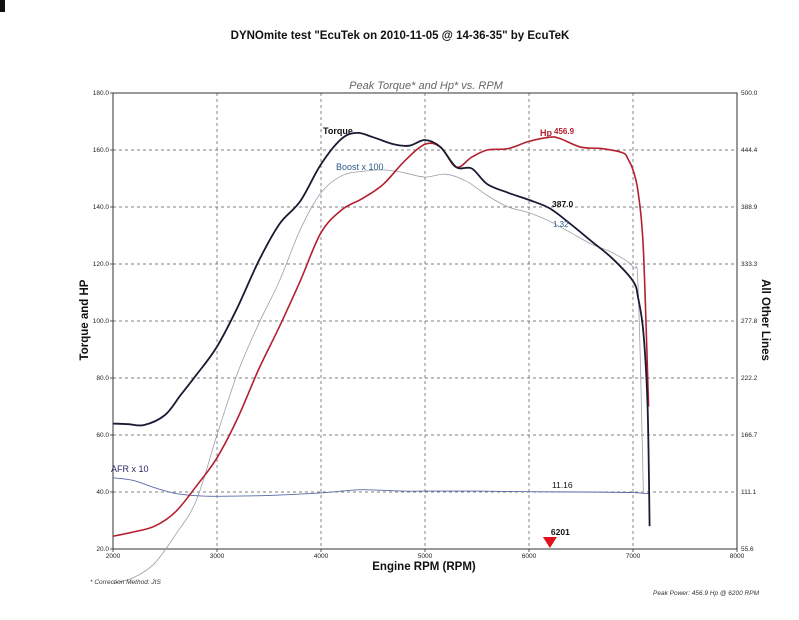 The height and width of the screenshot is (620, 799). Describe the element at coordinates (102, 378) in the screenshot. I see `y-tick-label: 80.0` at that location.